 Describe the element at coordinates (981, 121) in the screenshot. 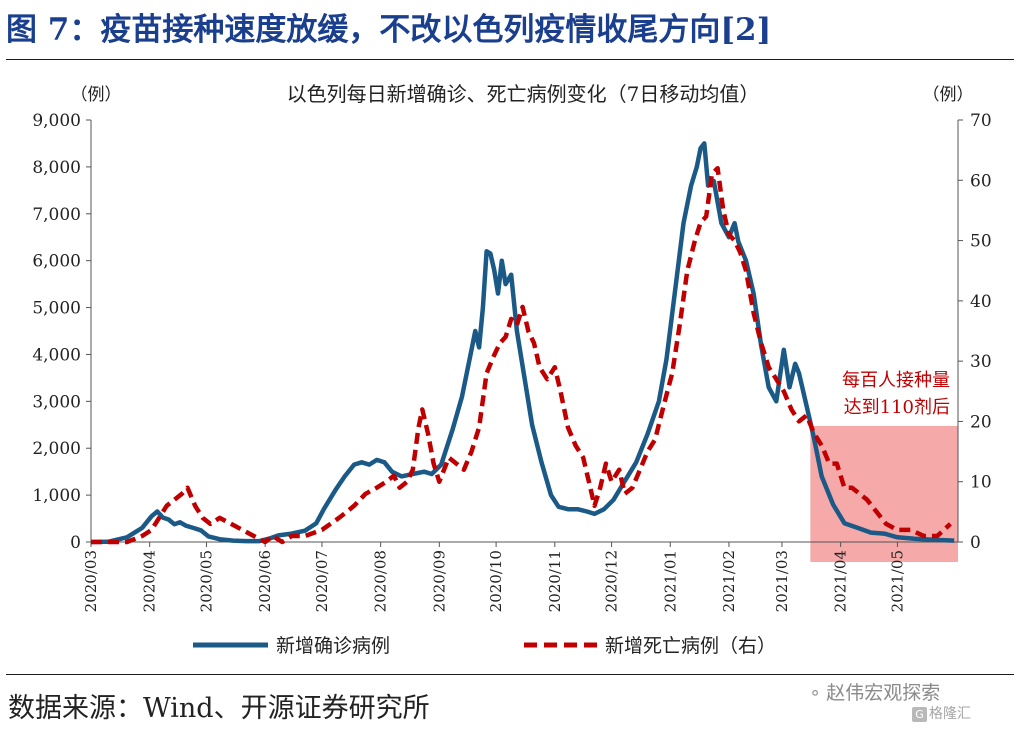

I see `right-axis-tick-label: 70` at that location.